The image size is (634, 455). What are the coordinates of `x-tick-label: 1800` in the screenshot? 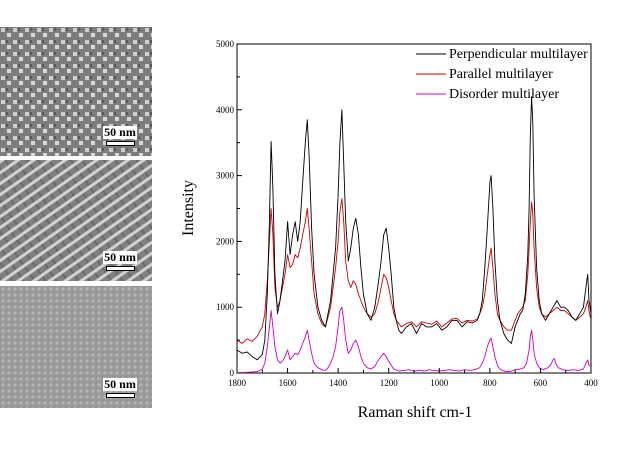 It's located at (237, 383).